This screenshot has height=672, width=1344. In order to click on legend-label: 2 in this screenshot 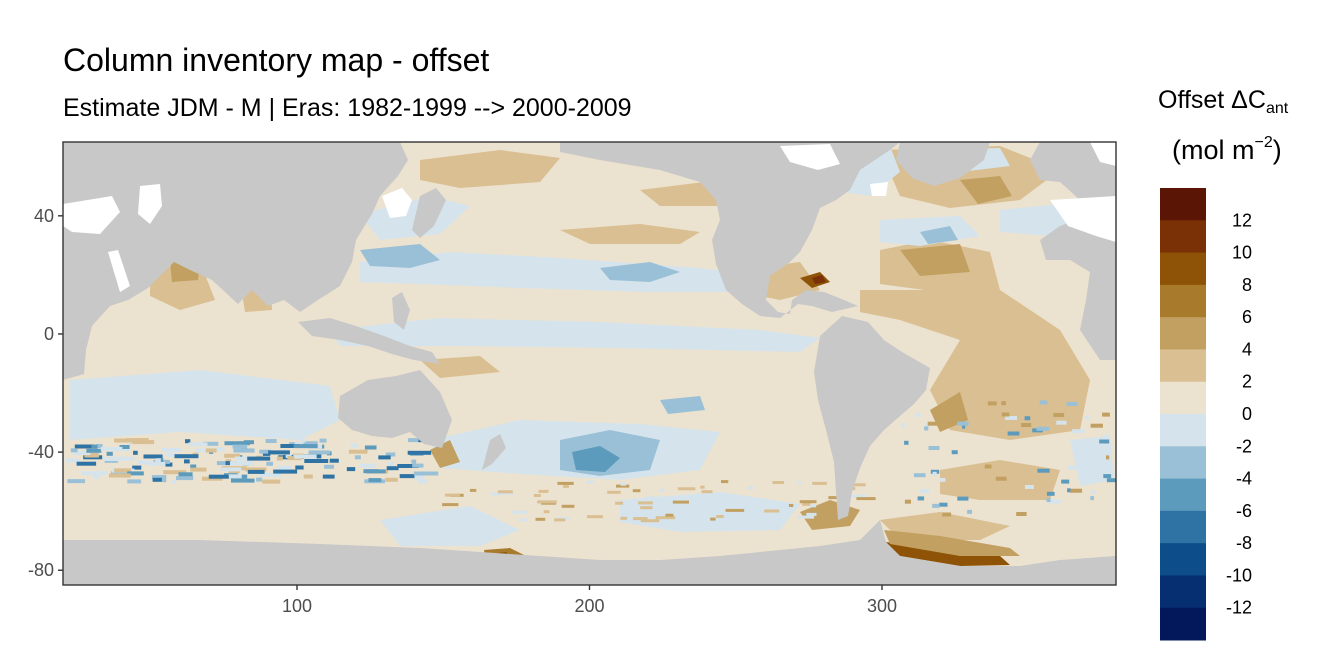, I will do `click(1247, 382)`.